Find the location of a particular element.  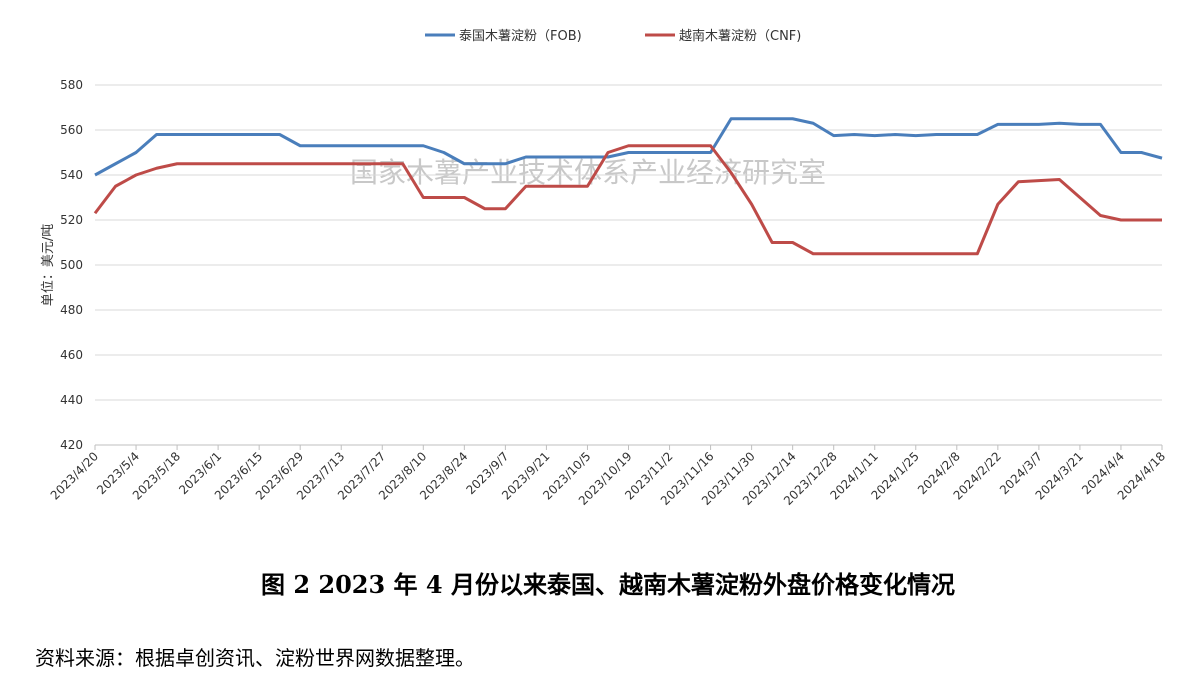

y-tick-label: 500 is located at coordinates (71, 265).